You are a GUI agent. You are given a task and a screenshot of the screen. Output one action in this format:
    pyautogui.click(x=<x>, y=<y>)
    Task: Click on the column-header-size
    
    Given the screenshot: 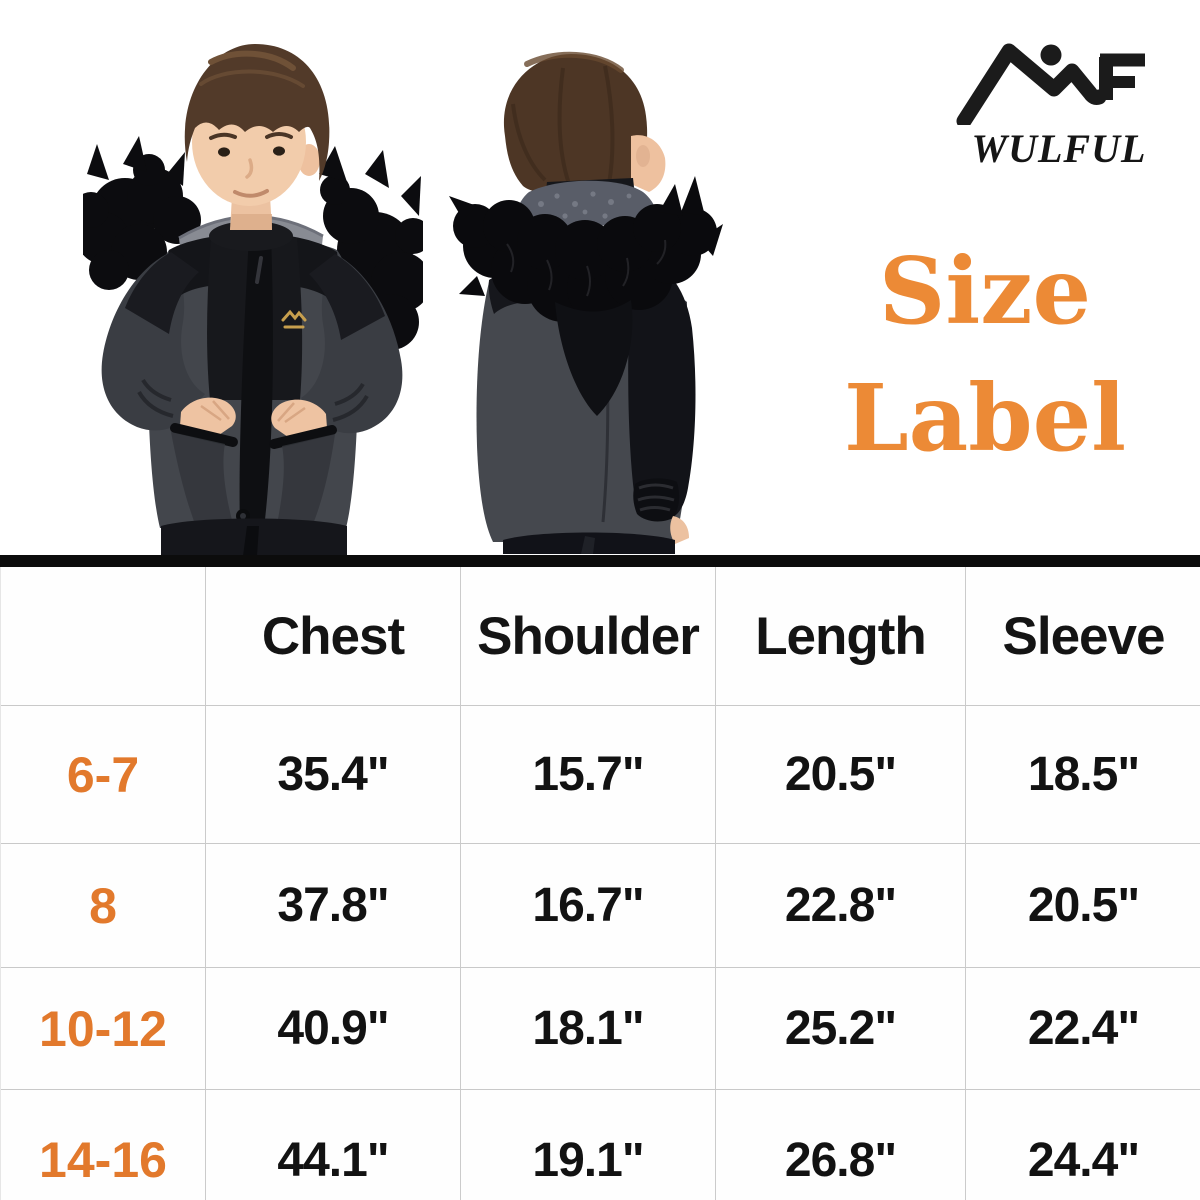 What is the action you would take?
    pyautogui.click(x=103, y=636)
    